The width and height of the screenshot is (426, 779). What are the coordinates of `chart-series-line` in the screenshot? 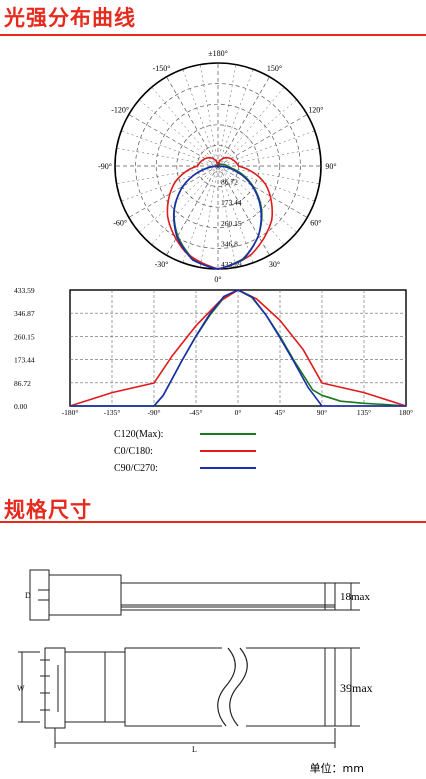 It's located at (238, 348).